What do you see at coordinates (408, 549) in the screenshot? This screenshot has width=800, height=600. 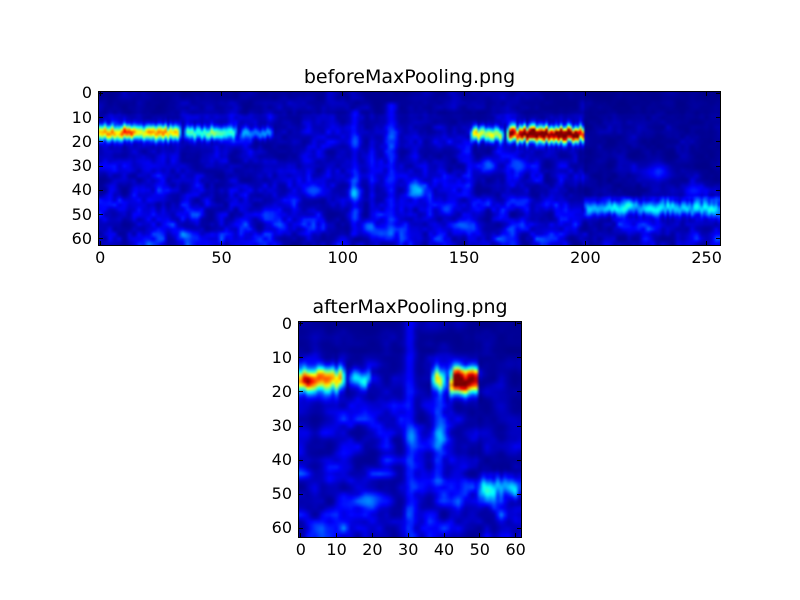 I see `x-tick-label: 30` at bounding box center [408, 549].